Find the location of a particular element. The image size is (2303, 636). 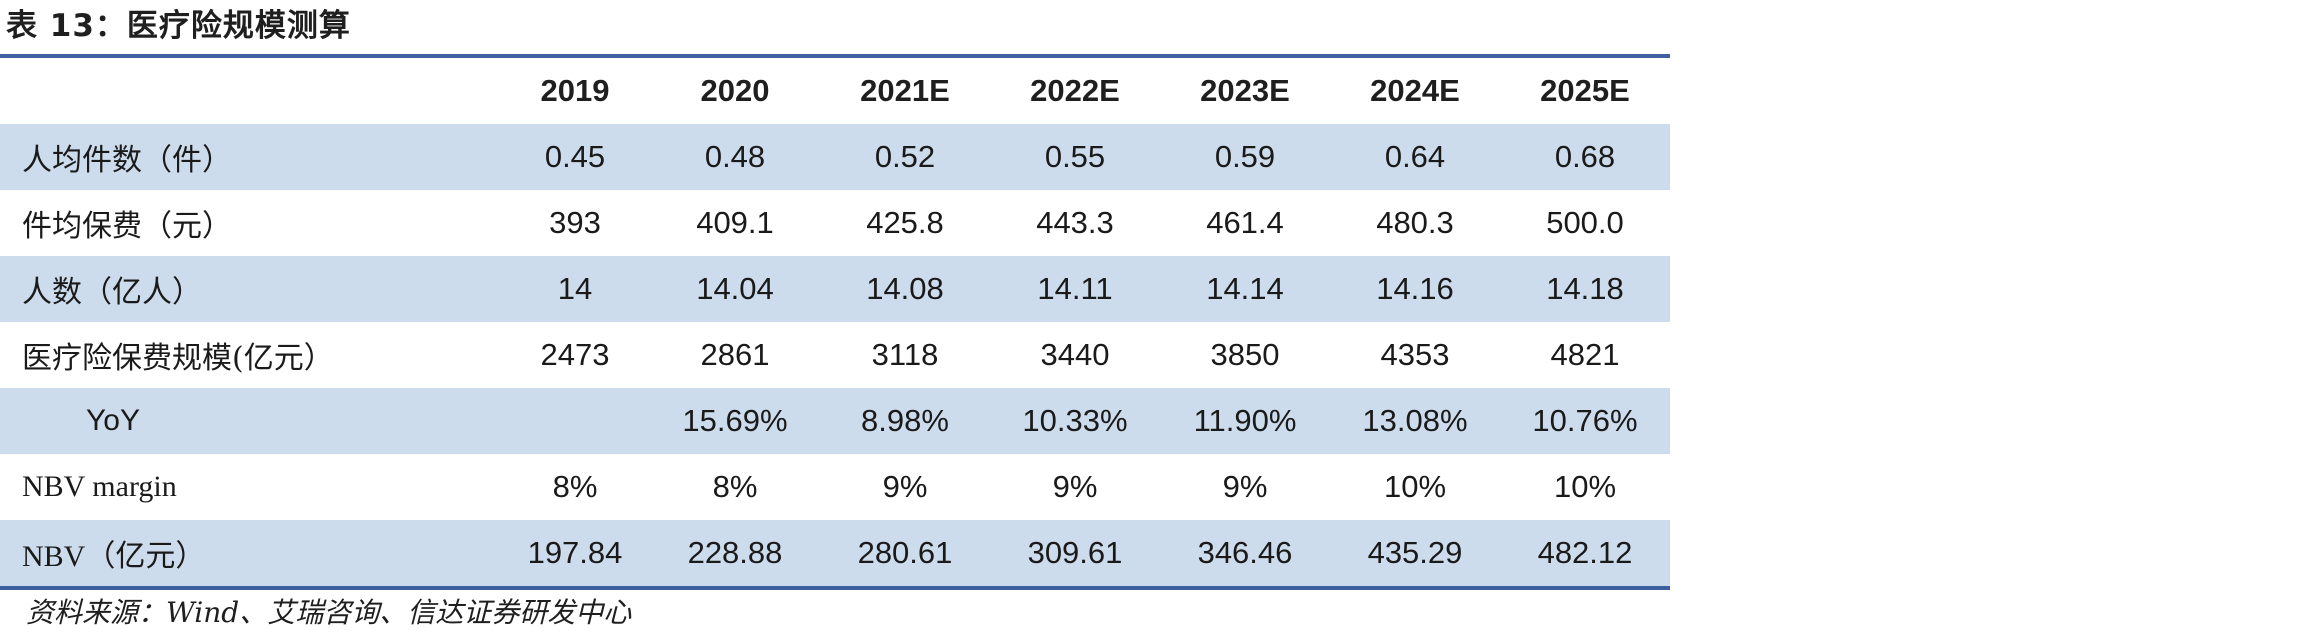

table-cell: 11.90% is located at coordinates (1245, 421).